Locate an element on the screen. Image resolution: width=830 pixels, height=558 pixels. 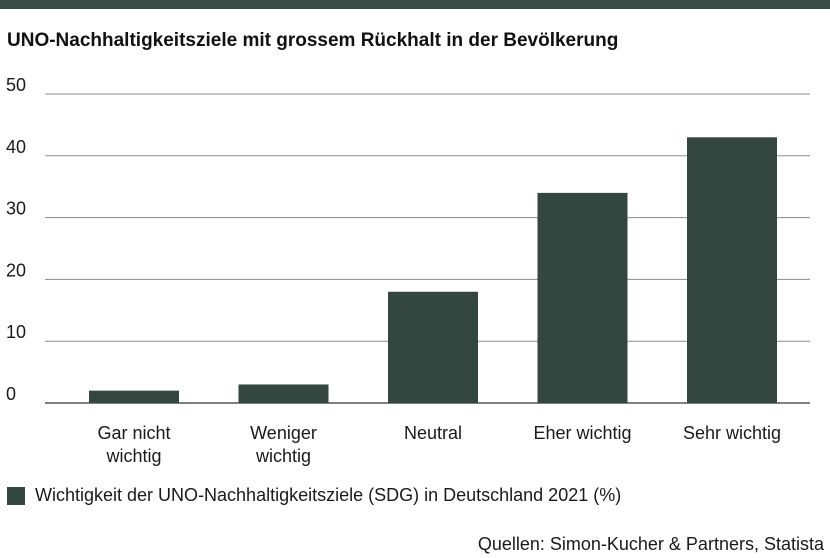
legend-swatch is located at coordinates (16, 495).